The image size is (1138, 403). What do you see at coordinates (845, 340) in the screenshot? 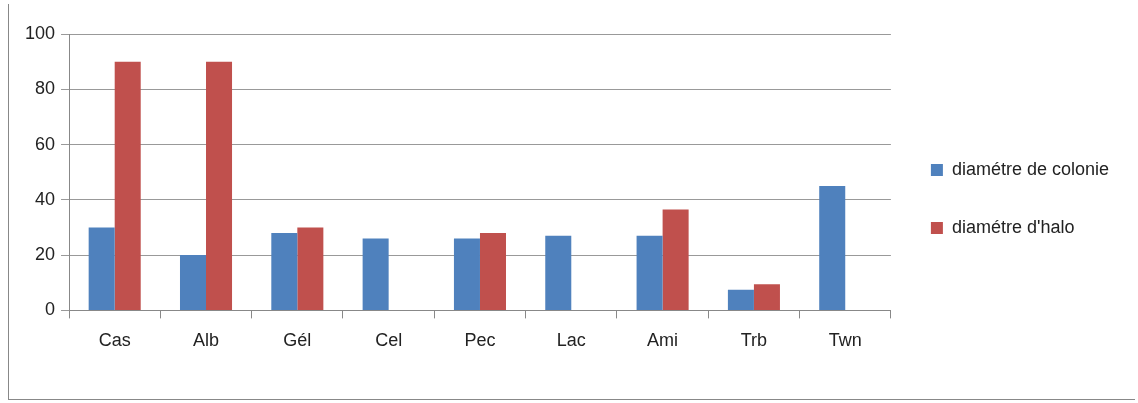
I see `x-tick-label: Twn` at bounding box center [845, 340].